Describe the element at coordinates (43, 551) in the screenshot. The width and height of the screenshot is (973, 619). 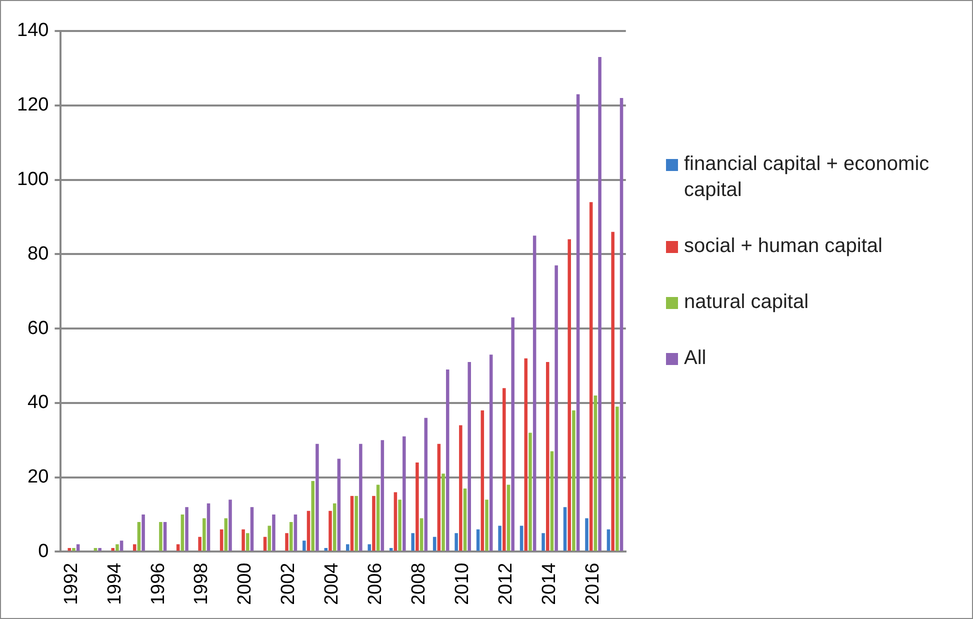
I see `y-tick-label: 0` at that location.